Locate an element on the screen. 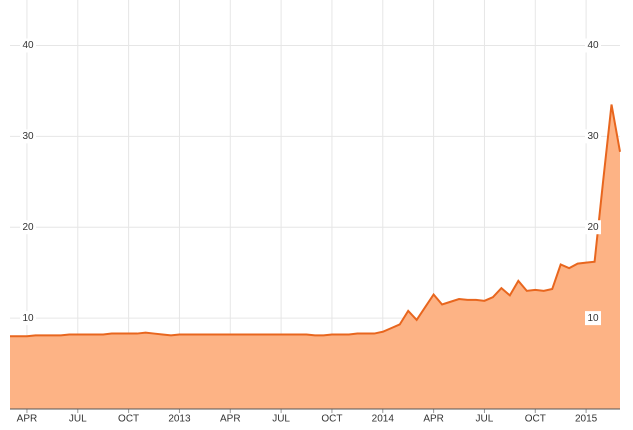 The width and height of the screenshot is (633, 430). x-tick-label: 2013 is located at coordinates (179, 419).